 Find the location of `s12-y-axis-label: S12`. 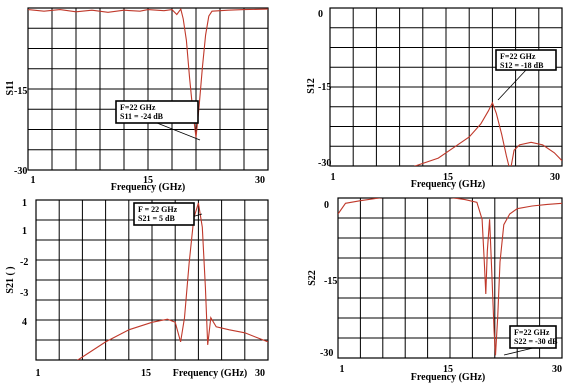

s12-y-axis-label: S12 is located at coordinates (311, 86).